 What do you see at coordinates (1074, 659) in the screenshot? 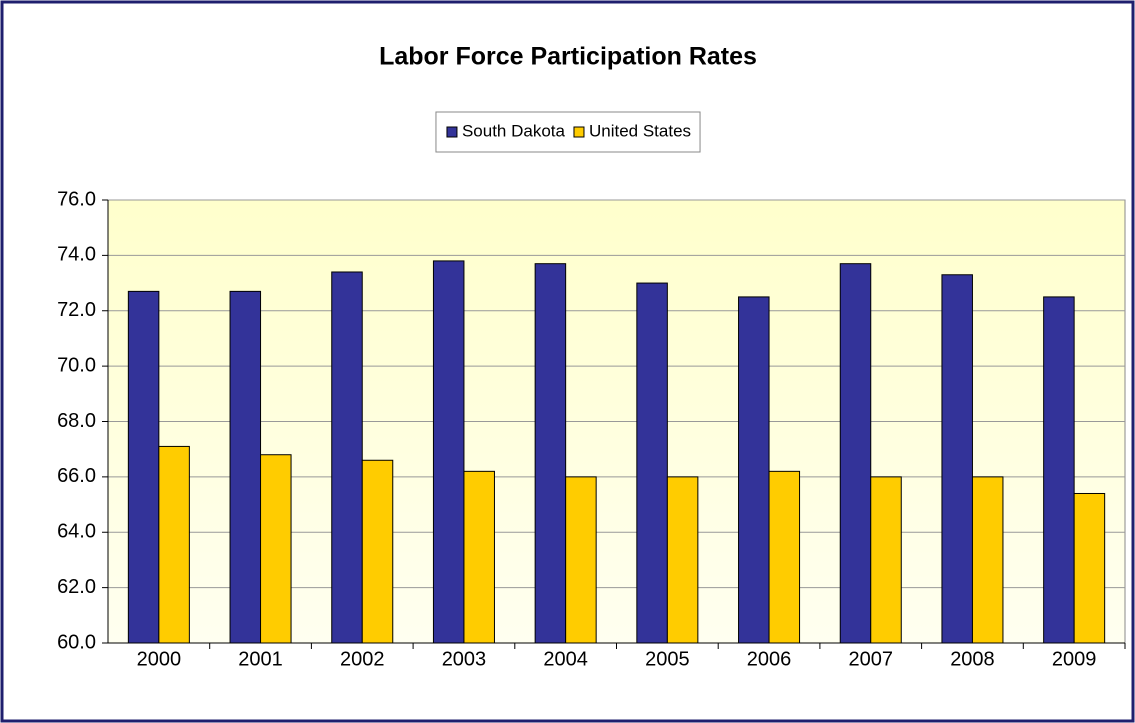
I see `x-tick-label: 2009` at bounding box center [1074, 659].